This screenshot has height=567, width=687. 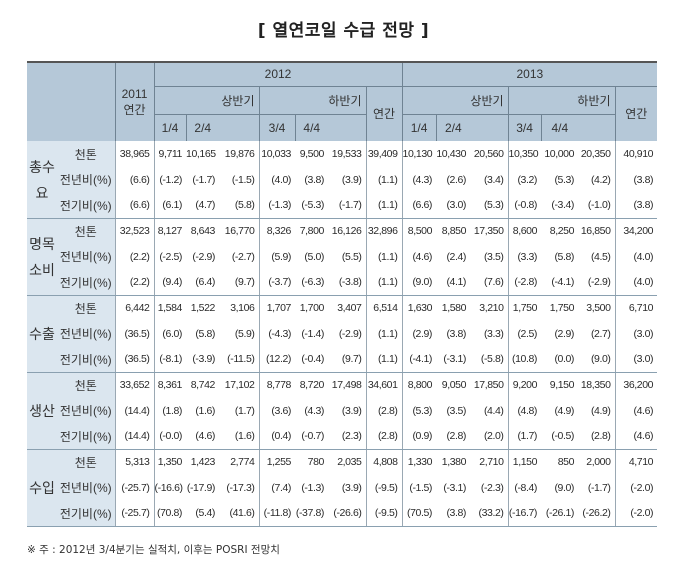 What do you see at coordinates (636, 205) in the screenshot?
I see `table-cell: (3.8)` at bounding box center [636, 205].